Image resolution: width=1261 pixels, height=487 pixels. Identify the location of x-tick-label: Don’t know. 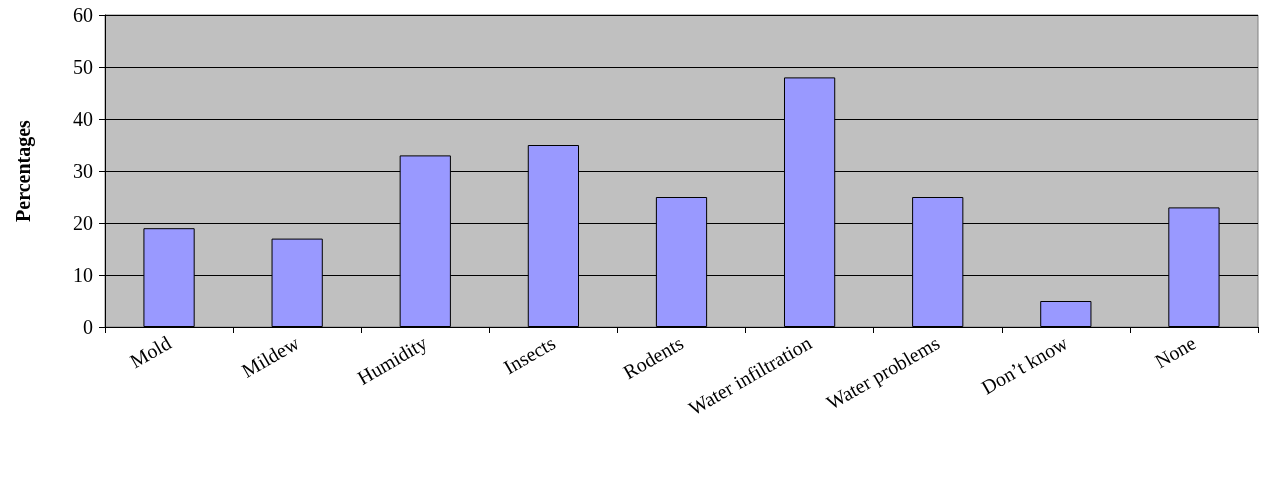
(1024, 365).